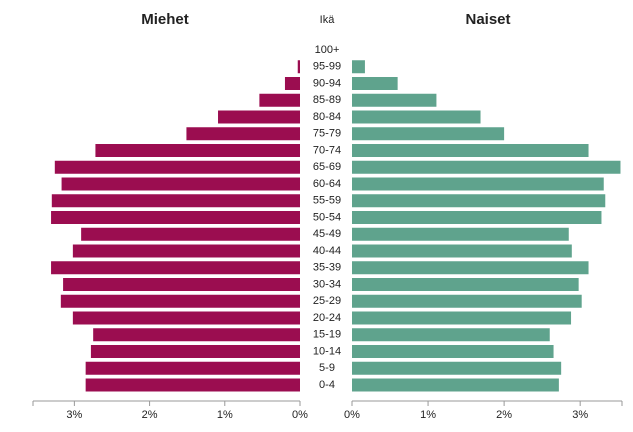  I want to click on age-group-label: 100+, so click(327, 50).